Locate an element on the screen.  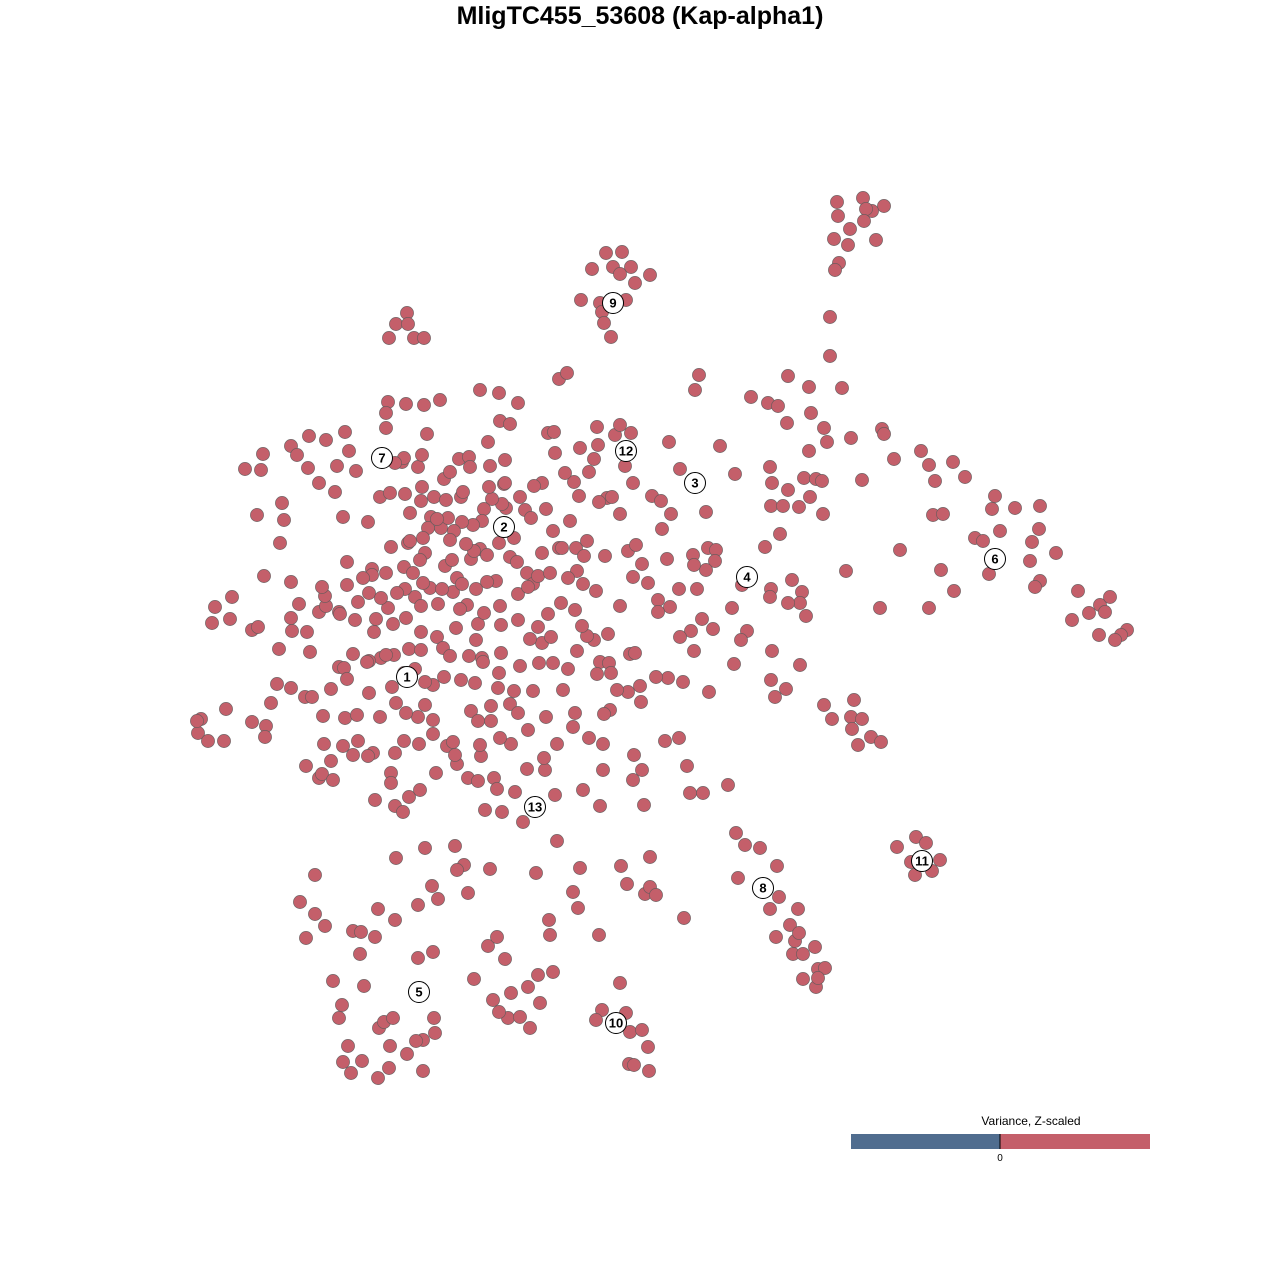
chart-title: MligTC455_53608 (Kap-alpha1) is located at coordinates (640, 16).